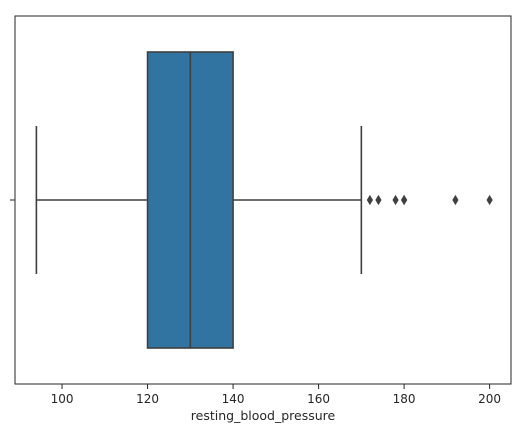 This screenshot has width=520, height=433. Describe the element at coordinates (489, 399) in the screenshot. I see `x-tick-label-200: 200` at that location.